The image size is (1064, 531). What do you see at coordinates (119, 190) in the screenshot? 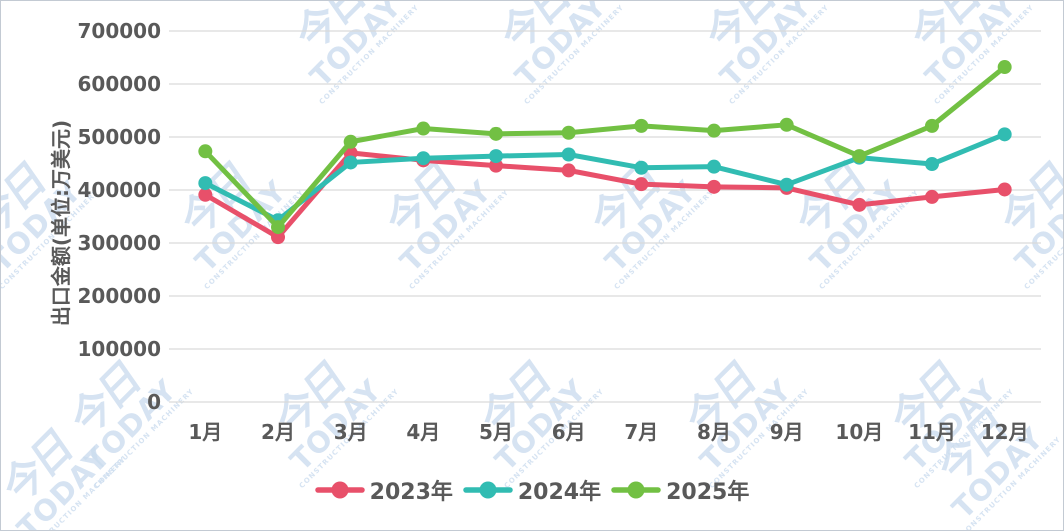
I see `y-tick-label: 400000` at bounding box center [119, 190].